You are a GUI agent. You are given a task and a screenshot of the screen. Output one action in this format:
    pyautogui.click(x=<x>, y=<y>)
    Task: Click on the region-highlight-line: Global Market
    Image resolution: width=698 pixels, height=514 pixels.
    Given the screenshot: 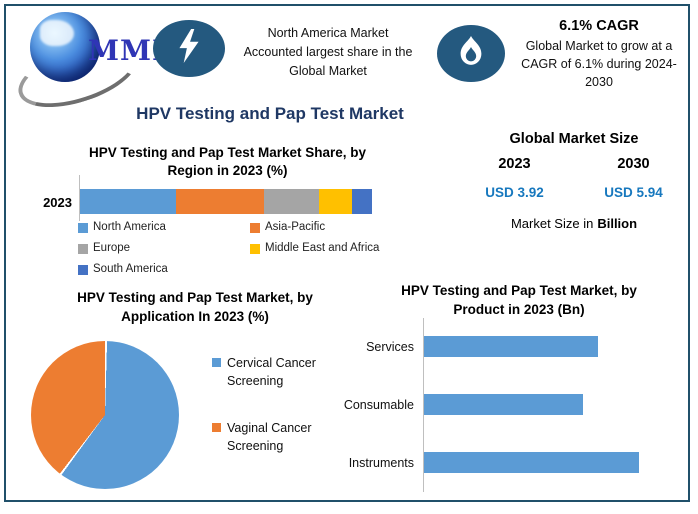 What is the action you would take?
    pyautogui.click(x=328, y=70)
    